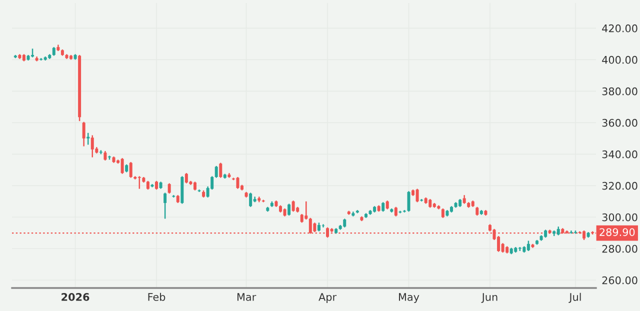 This screenshot has height=311, width=640. I want to click on x-tick-label: Mar, so click(246, 297).